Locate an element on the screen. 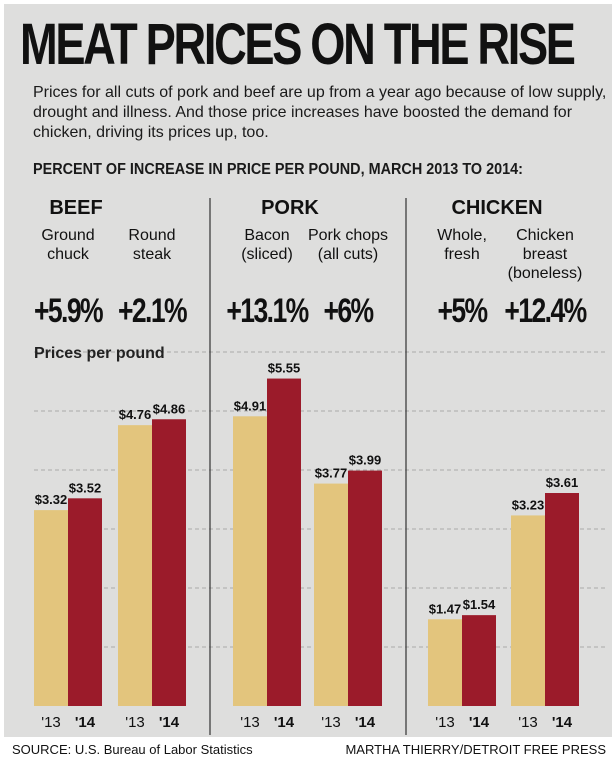  chart-title: MEAT PRICES ON THE RISE is located at coordinates (298, 44).